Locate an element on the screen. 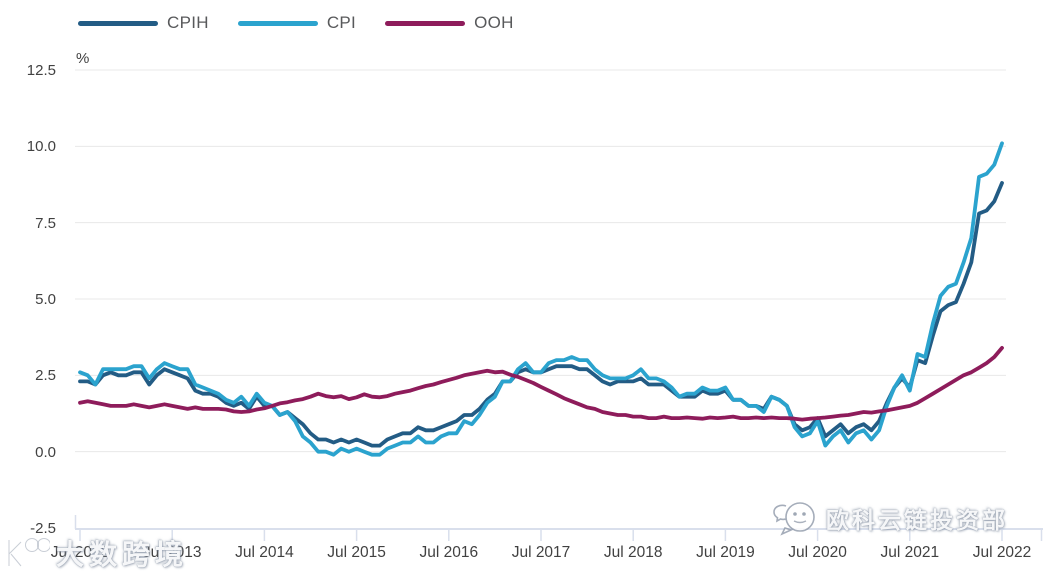  x-axis-label: Jul 2022 is located at coordinates (1002, 552).